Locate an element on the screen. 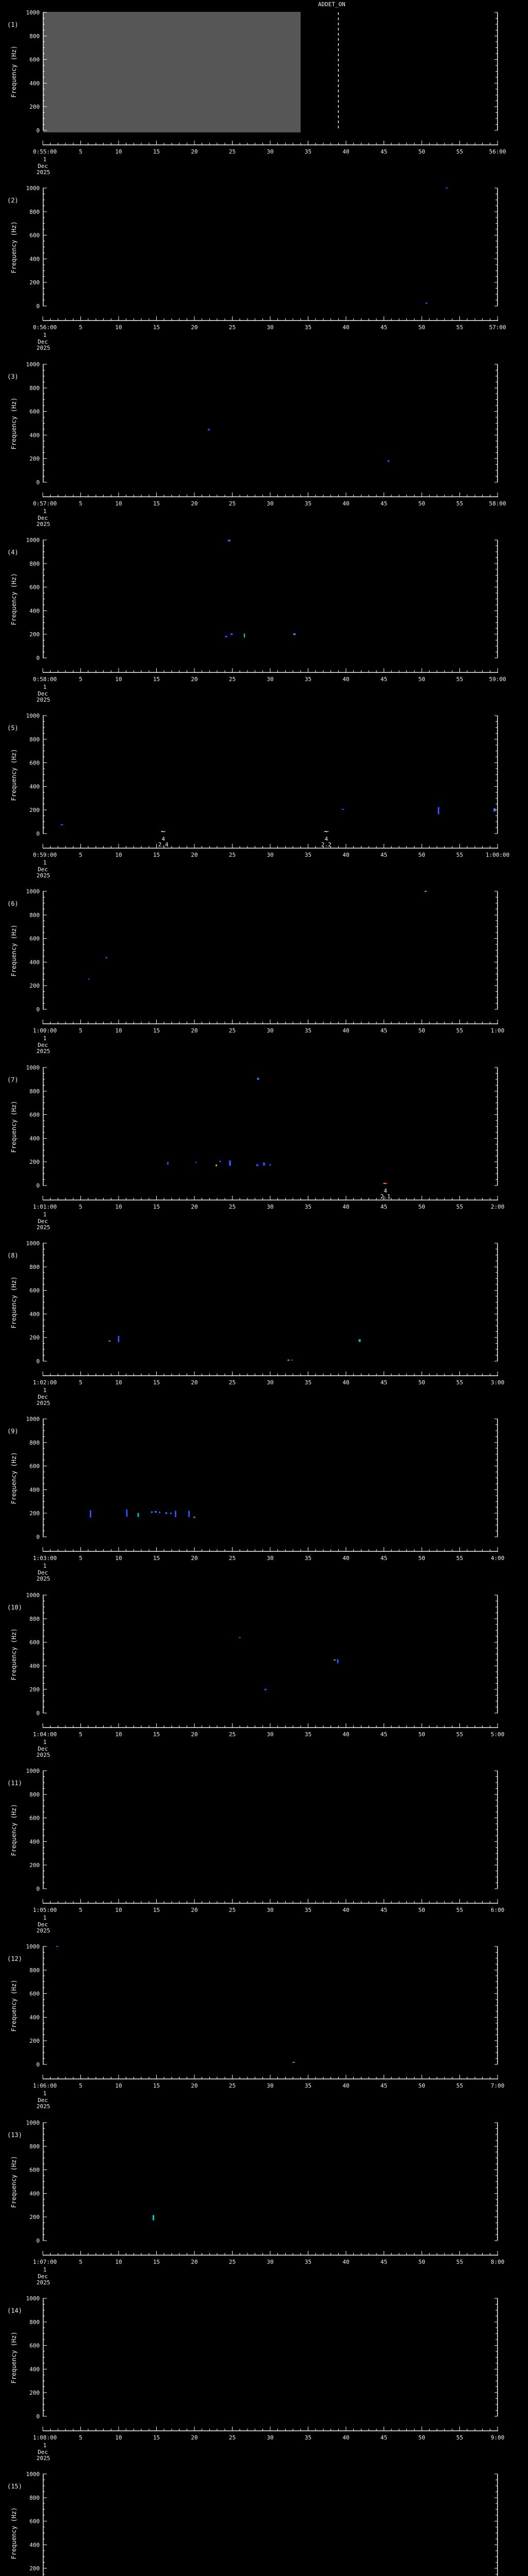  x-start-label: 1:08:00 is located at coordinates (45, 2437).